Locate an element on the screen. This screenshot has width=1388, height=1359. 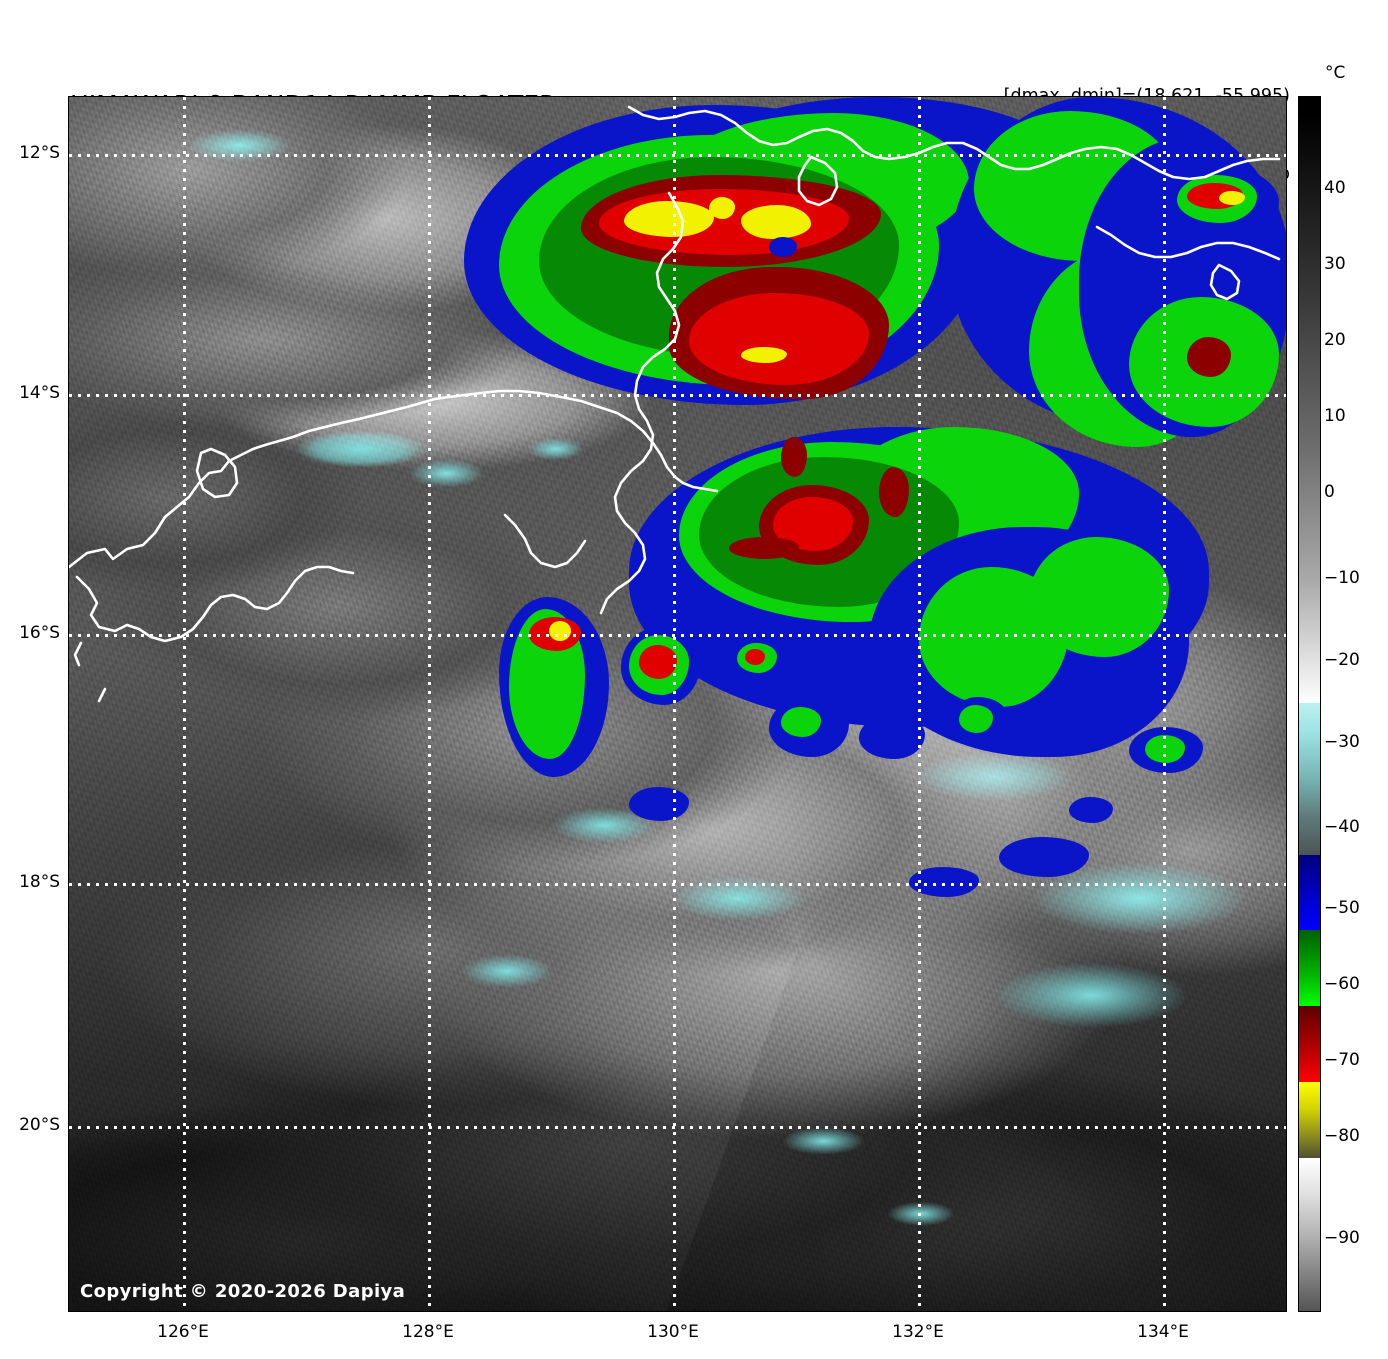
colorbar-unit-label: °C is located at coordinates (1335, 73).